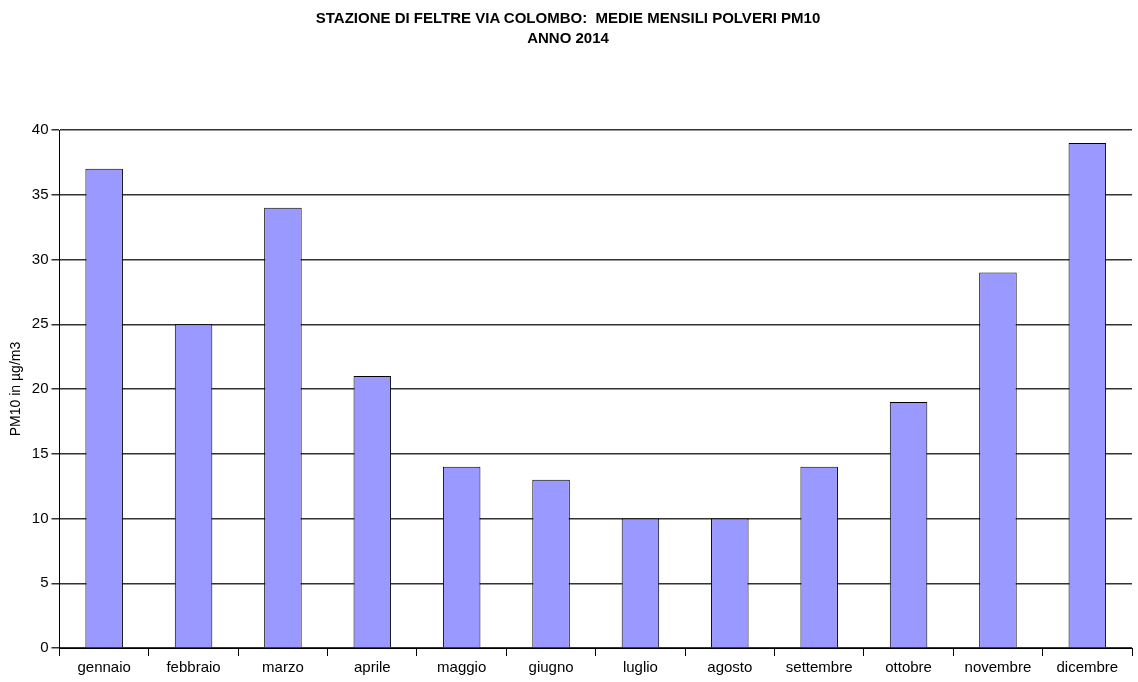 The height and width of the screenshot is (682, 1138). I want to click on y-tick-label: 10, so click(40, 517).